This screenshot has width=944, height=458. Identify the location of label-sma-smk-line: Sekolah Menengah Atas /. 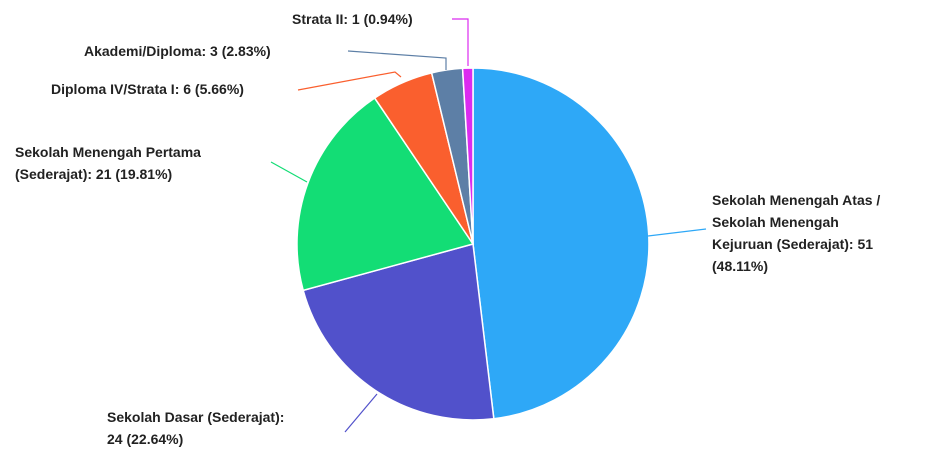
(796, 200).